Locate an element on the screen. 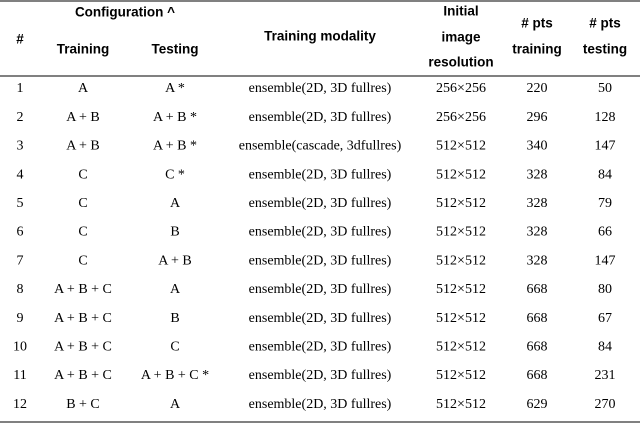  table-cell: 6 is located at coordinates (20, 232).